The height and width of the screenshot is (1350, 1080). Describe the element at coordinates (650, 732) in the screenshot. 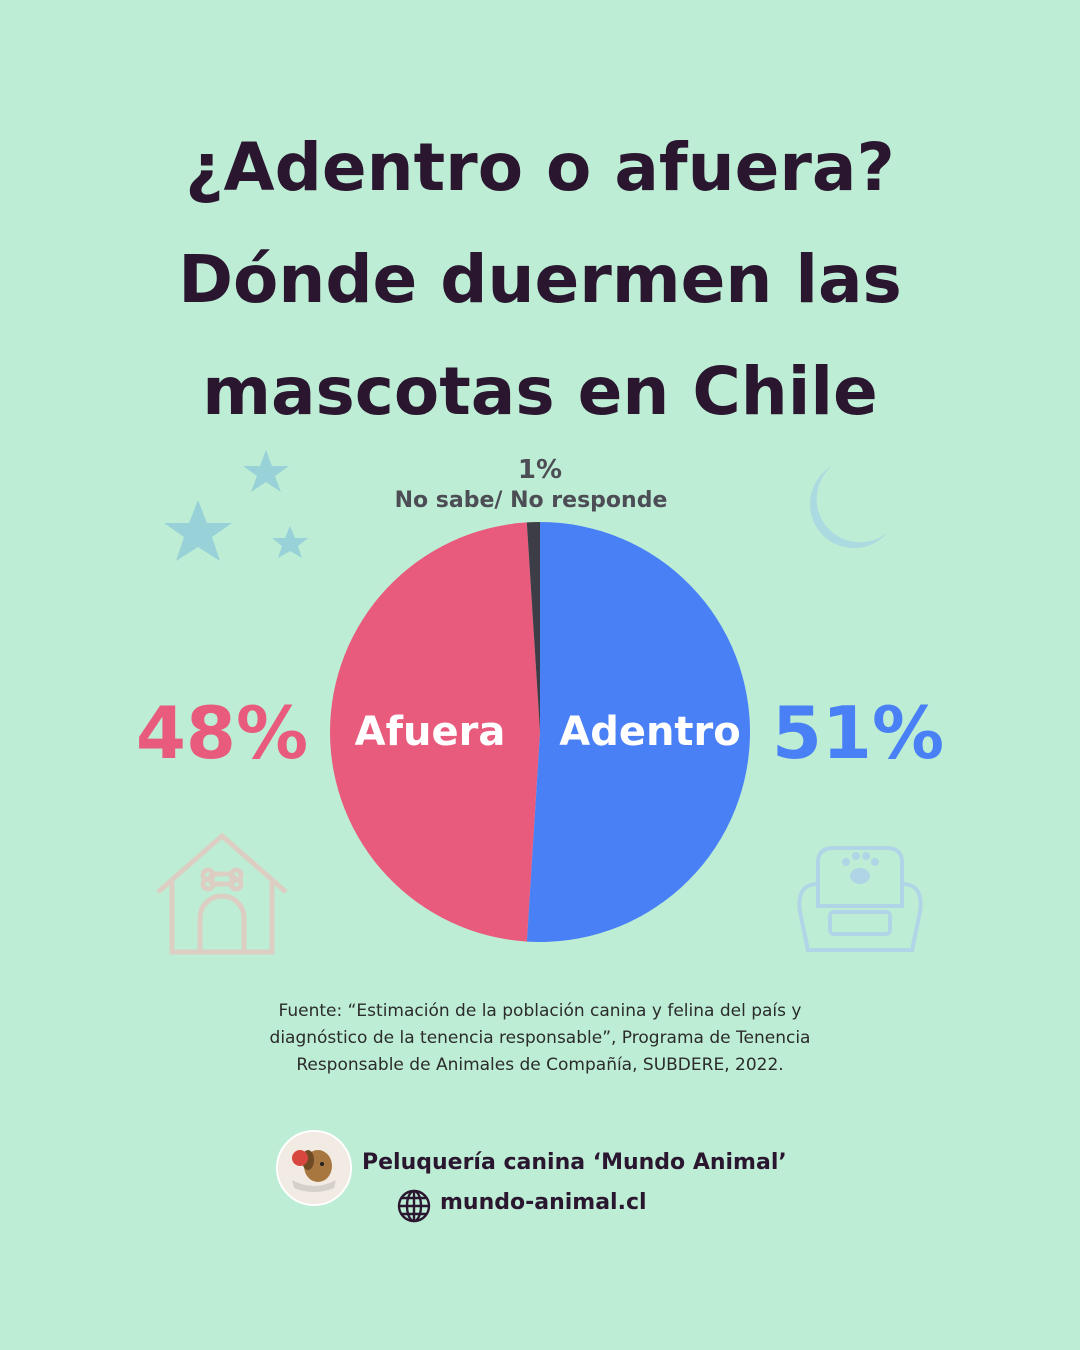

I see `slice-label-adentro: Adentro` at that location.